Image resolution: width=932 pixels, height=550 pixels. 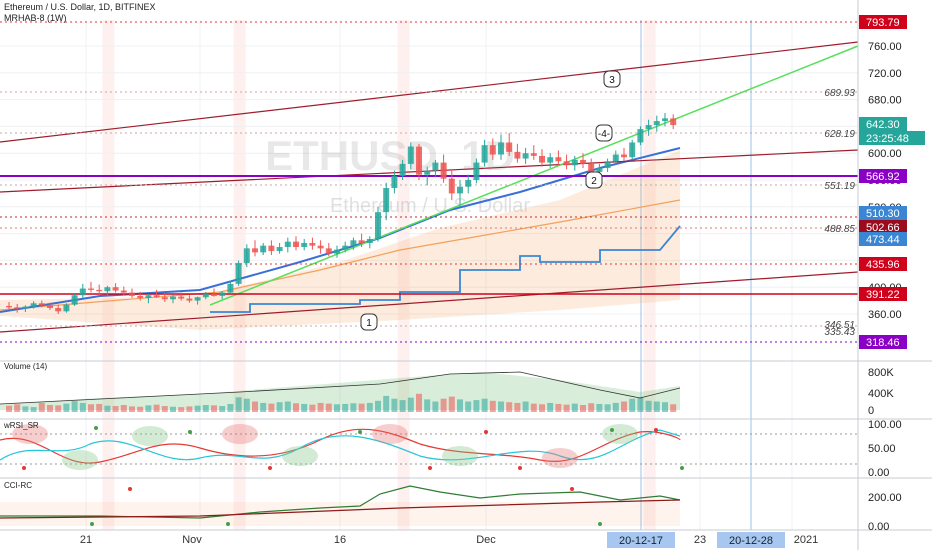 What do you see at coordinates (885, 101) in the screenshot?
I see `y-tick-label: 680.00` at bounding box center [885, 101].